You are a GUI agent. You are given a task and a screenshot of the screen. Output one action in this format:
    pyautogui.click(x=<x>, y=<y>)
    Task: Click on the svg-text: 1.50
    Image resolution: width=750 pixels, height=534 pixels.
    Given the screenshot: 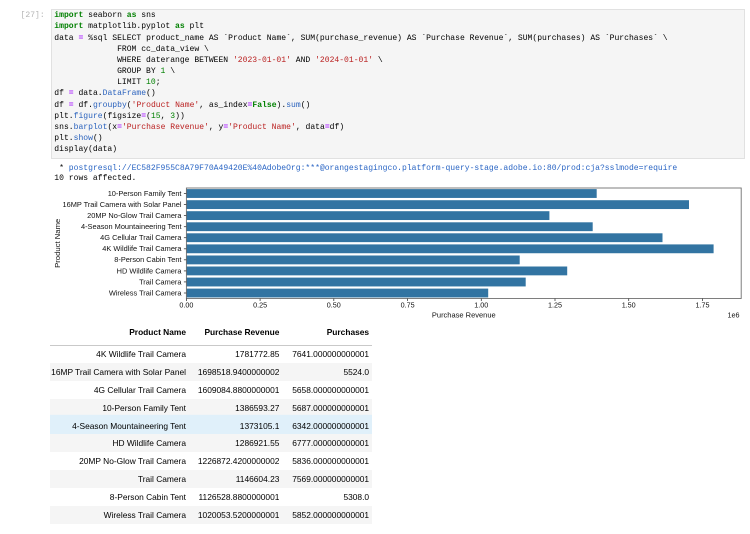 What is the action you would take?
    pyautogui.click(x=629, y=305)
    